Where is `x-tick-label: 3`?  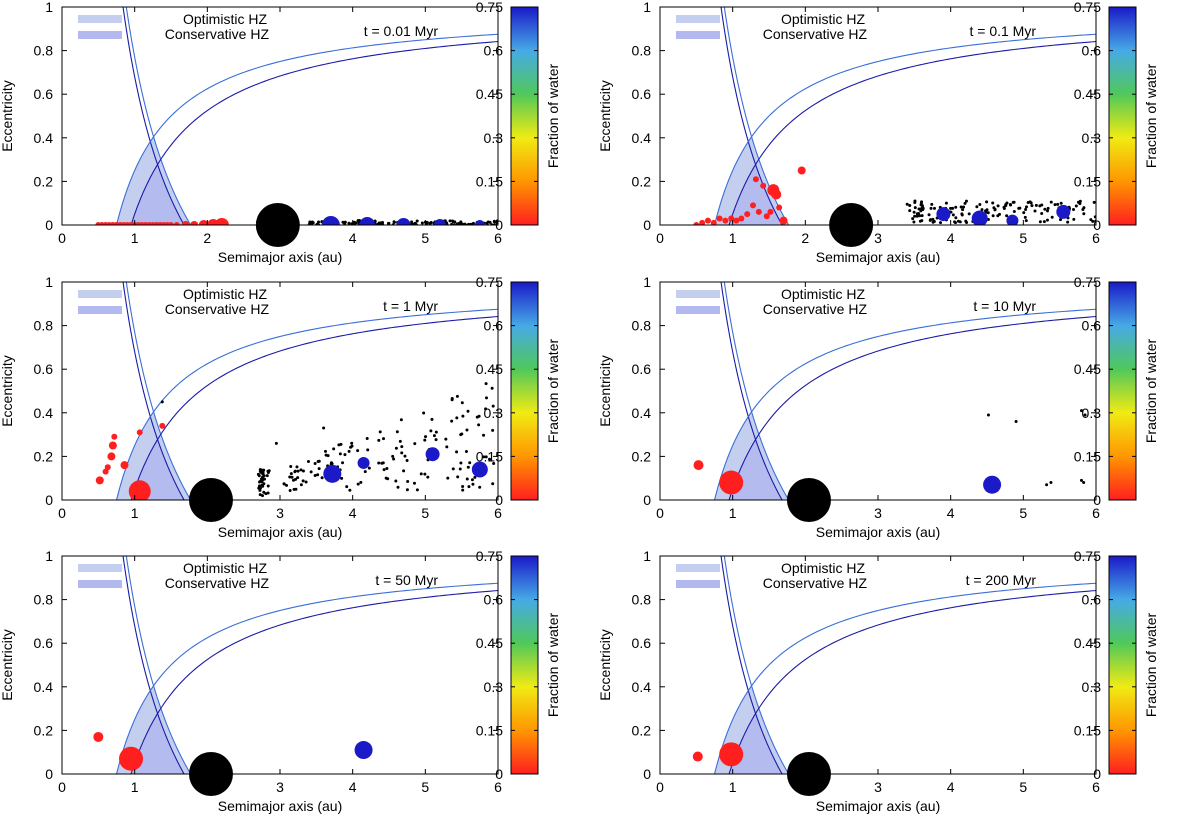
x-tick-label: 3 is located at coordinates (280, 787).